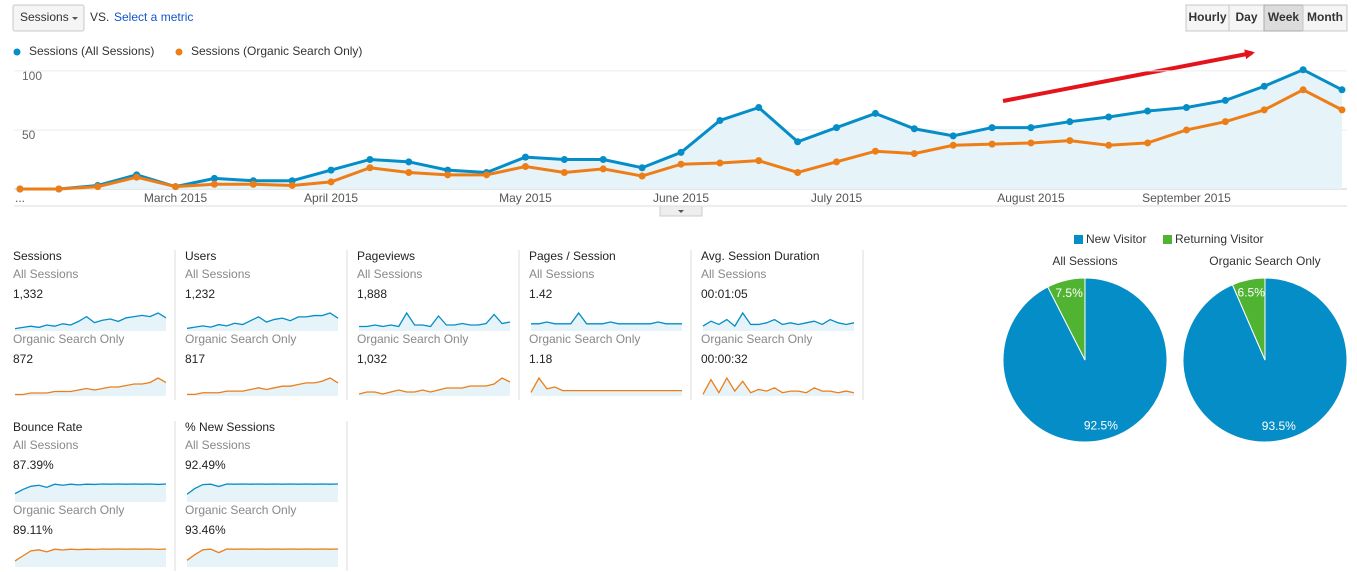  Describe the element at coordinates (724, 359) in the screenshot. I see `metric-value: 00:00:32` at that location.